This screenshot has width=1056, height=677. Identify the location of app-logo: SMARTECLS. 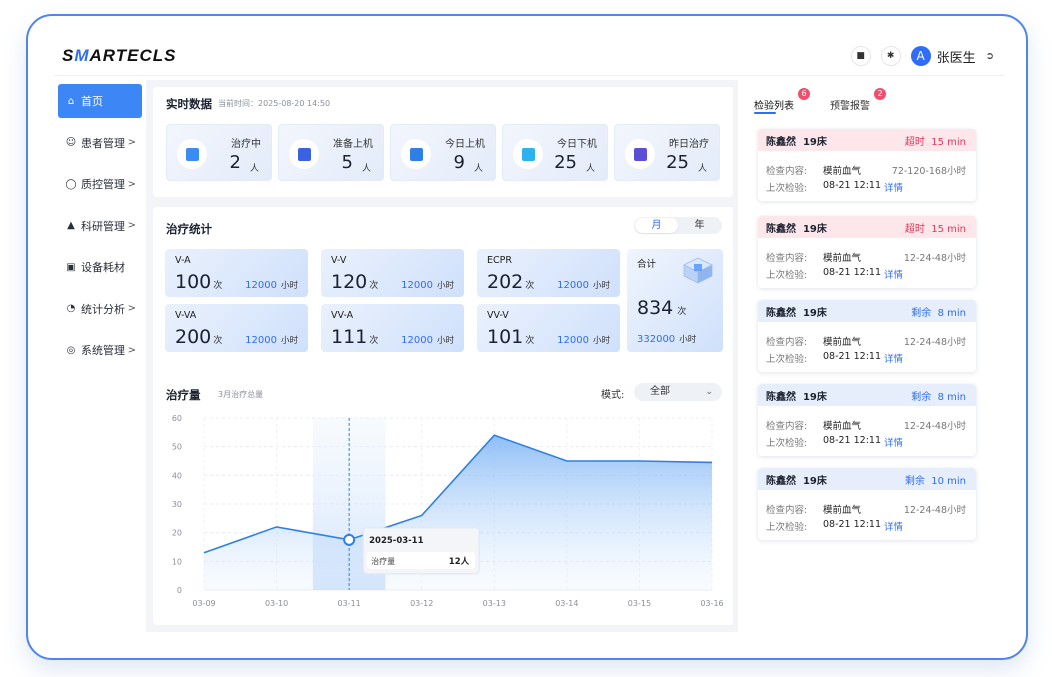
(119, 56).